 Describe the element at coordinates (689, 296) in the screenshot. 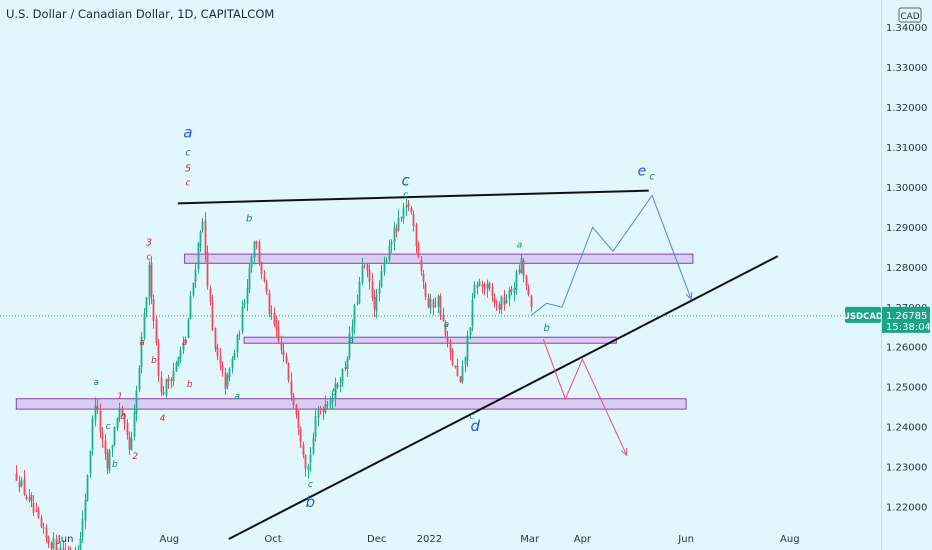

I see `projection-arrowhead` at that location.